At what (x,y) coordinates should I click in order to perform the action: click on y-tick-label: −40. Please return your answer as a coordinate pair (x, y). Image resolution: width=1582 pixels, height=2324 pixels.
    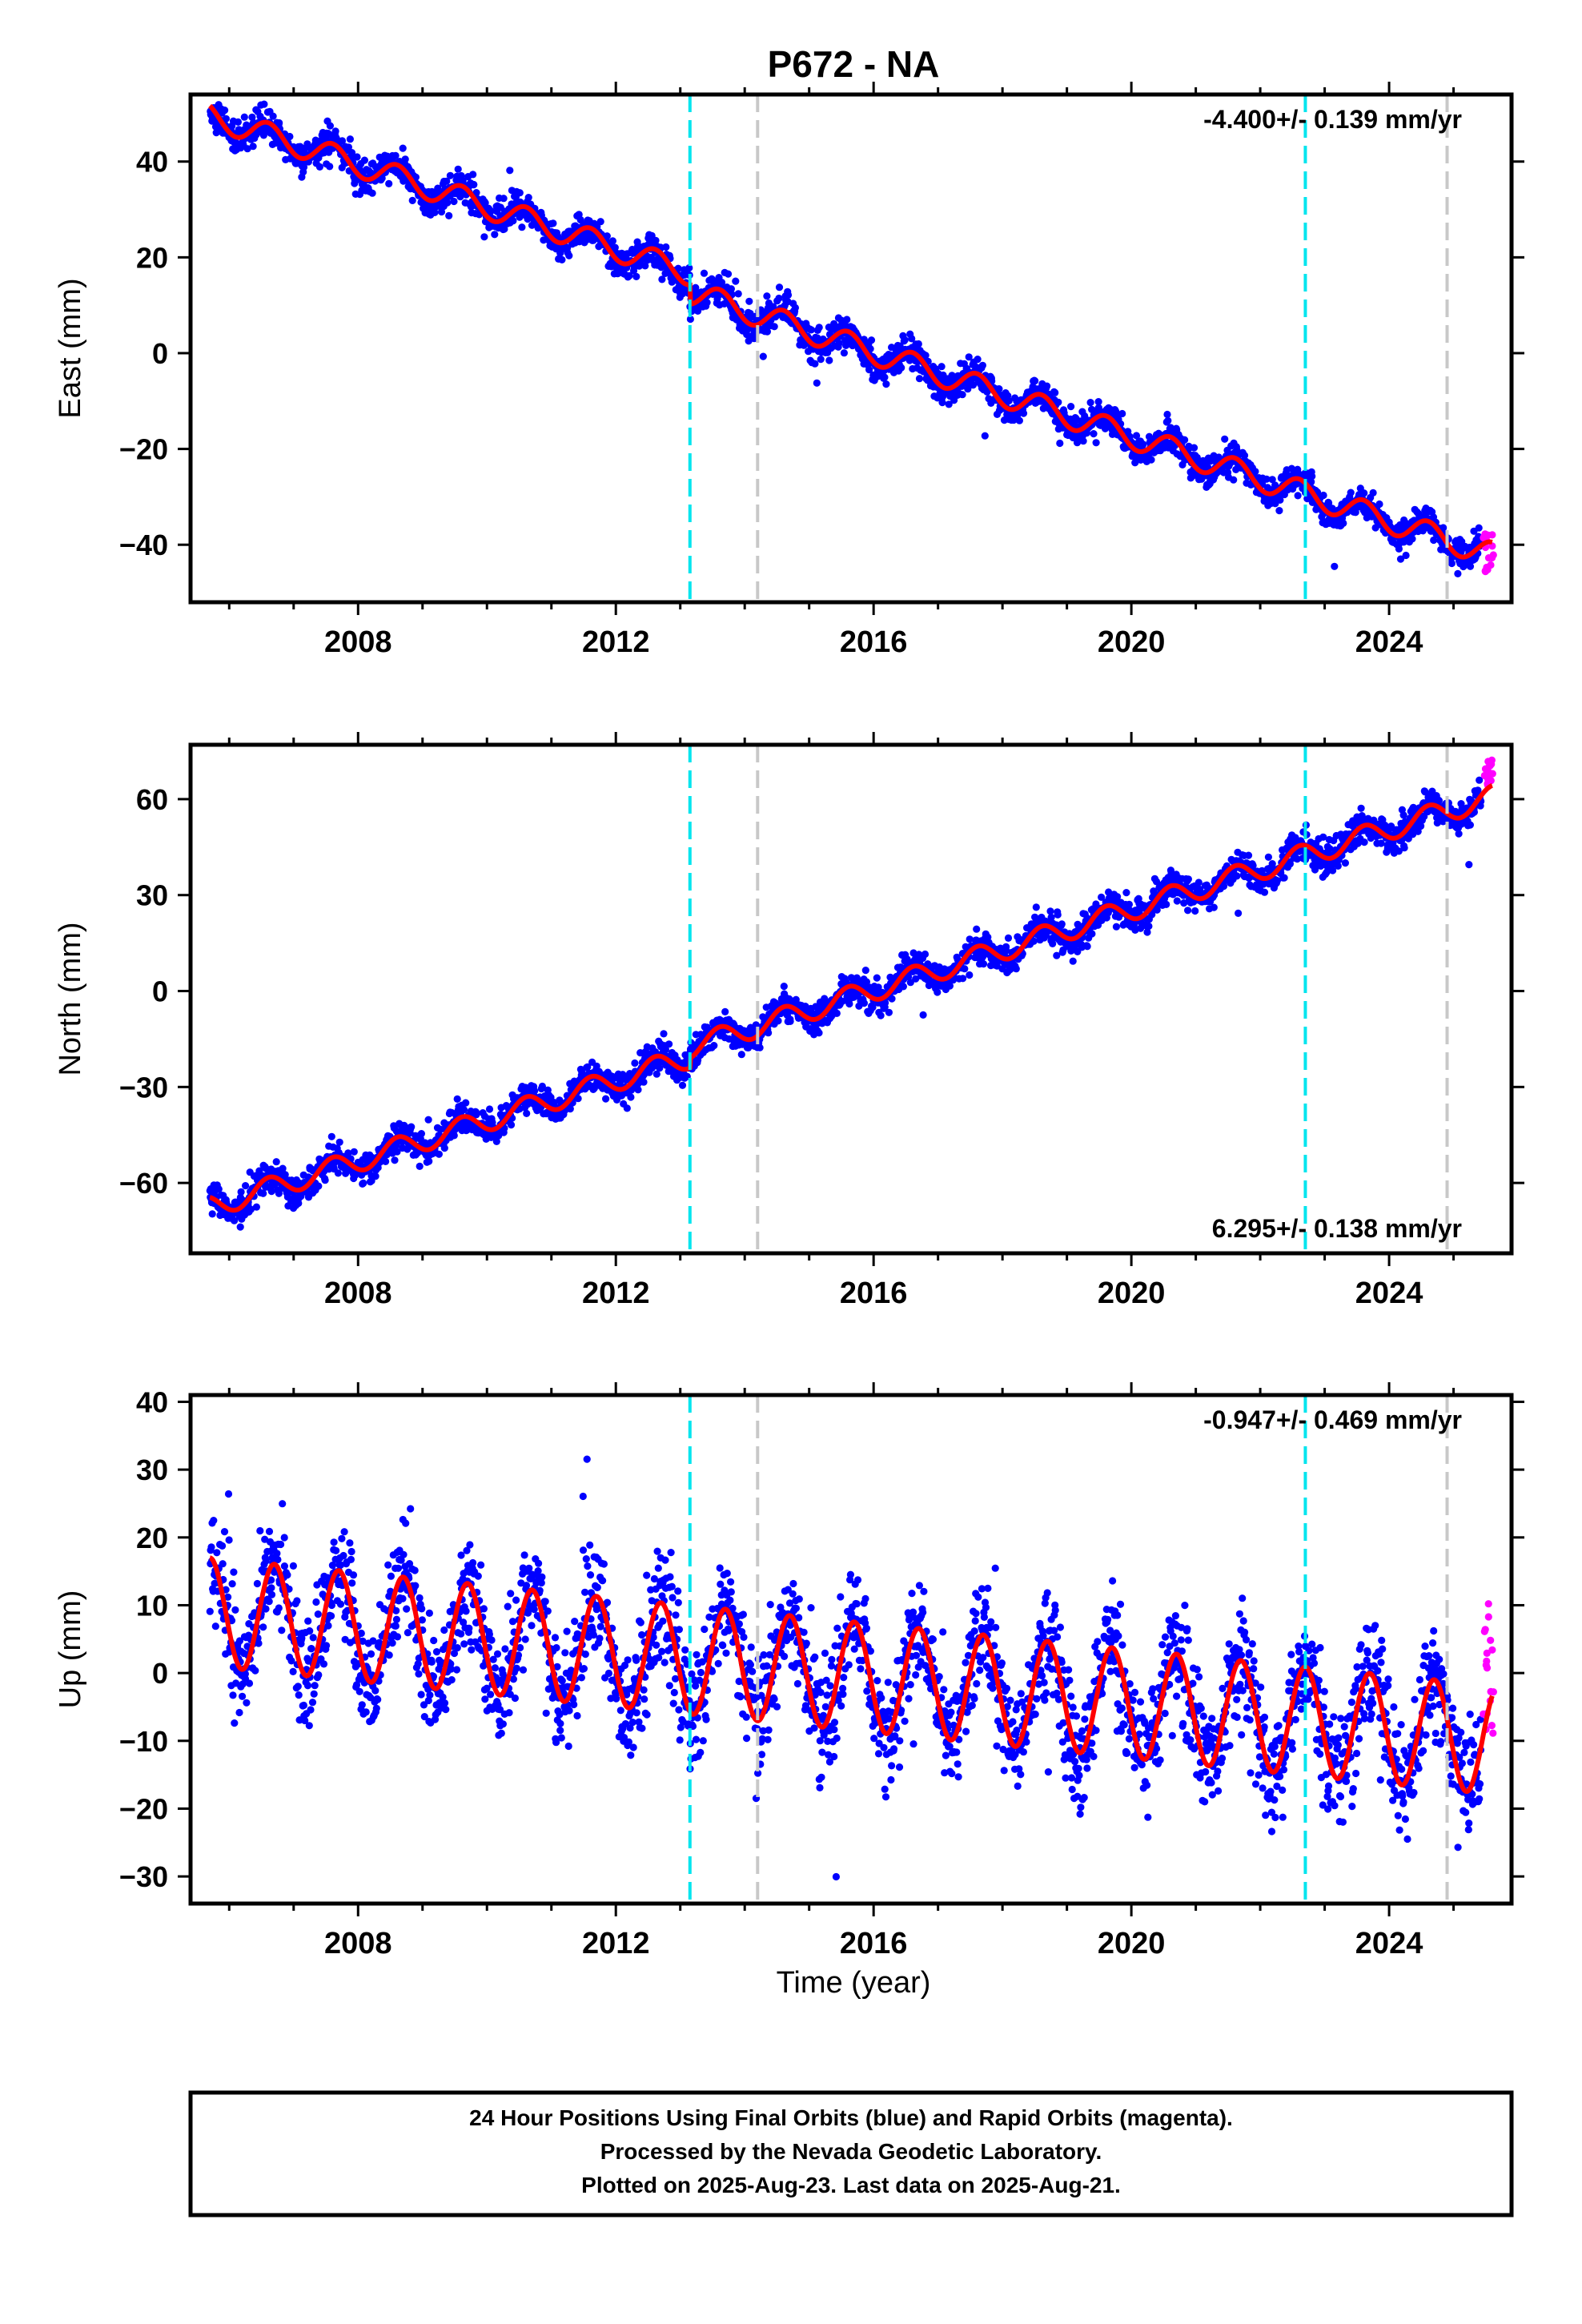
    Looking at the image, I should click on (144, 545).